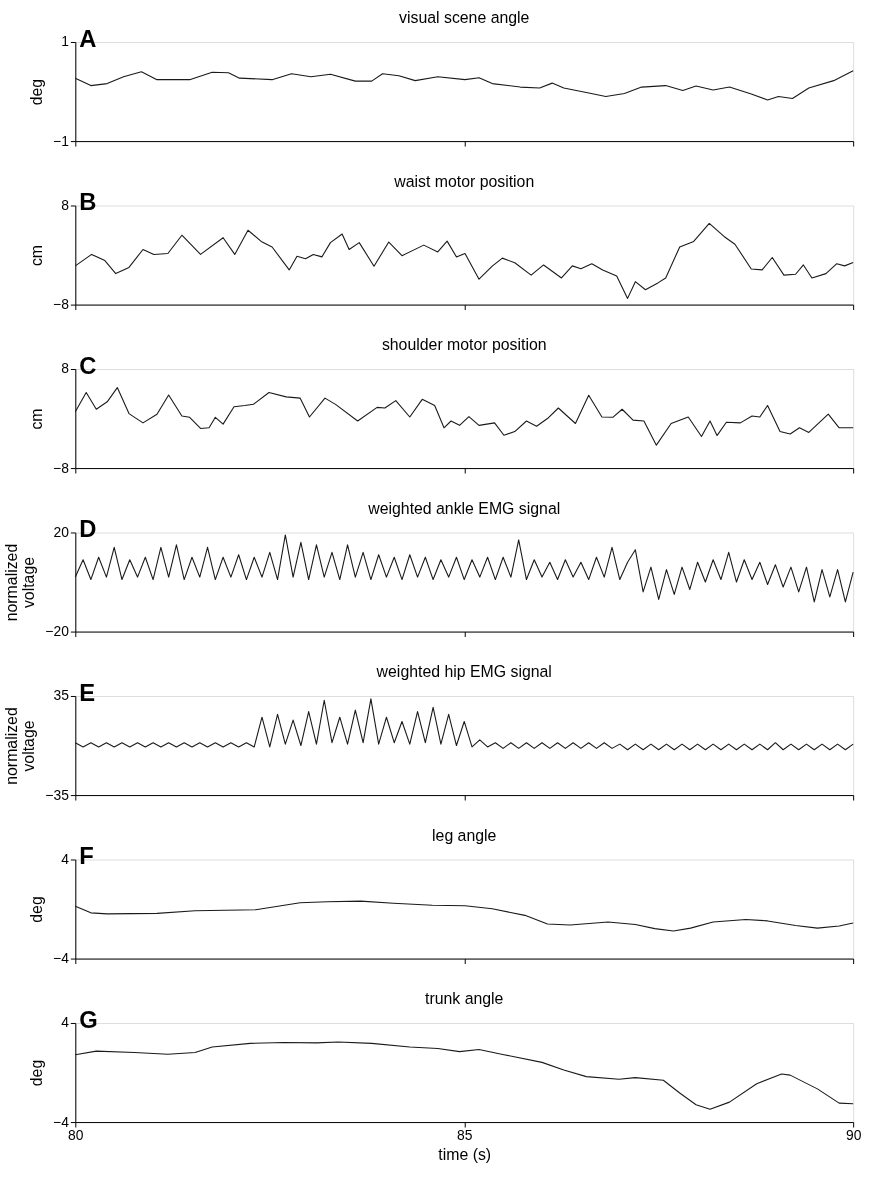 Image resolution: width=870 pixels, height=1185 pixels. What do you see at coordinates (853, 1135) in the screenshot?
I see `x-tick-label: 90` at bounding box center [853, 1135].